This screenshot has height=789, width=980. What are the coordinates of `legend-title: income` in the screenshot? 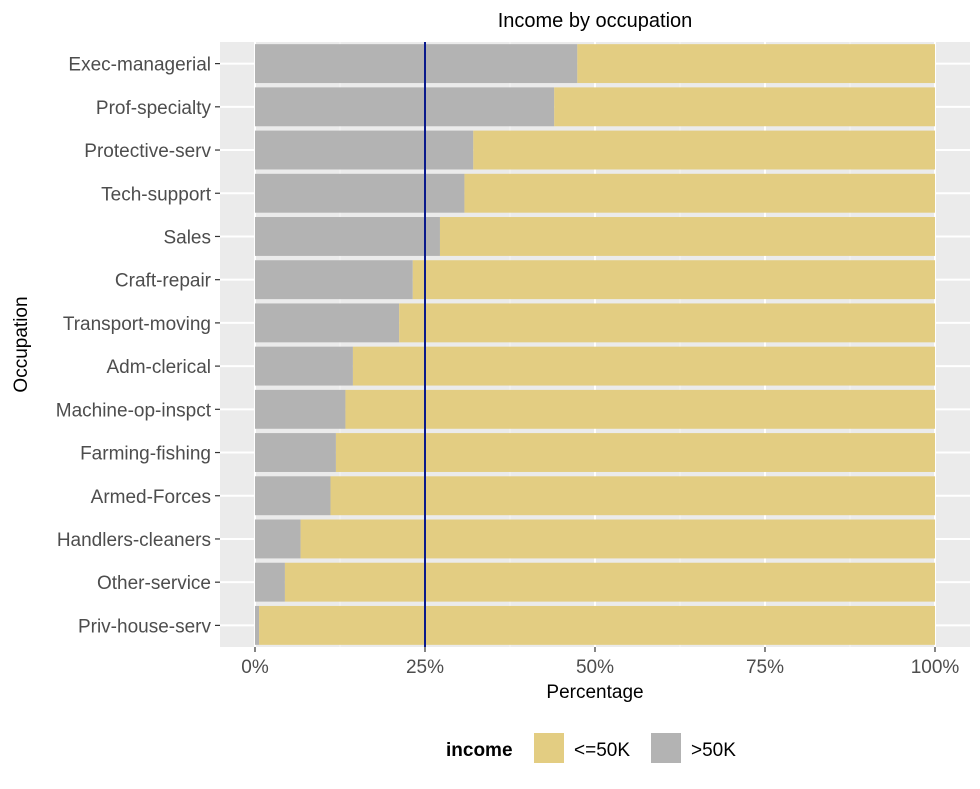 It's located at (479, 750).